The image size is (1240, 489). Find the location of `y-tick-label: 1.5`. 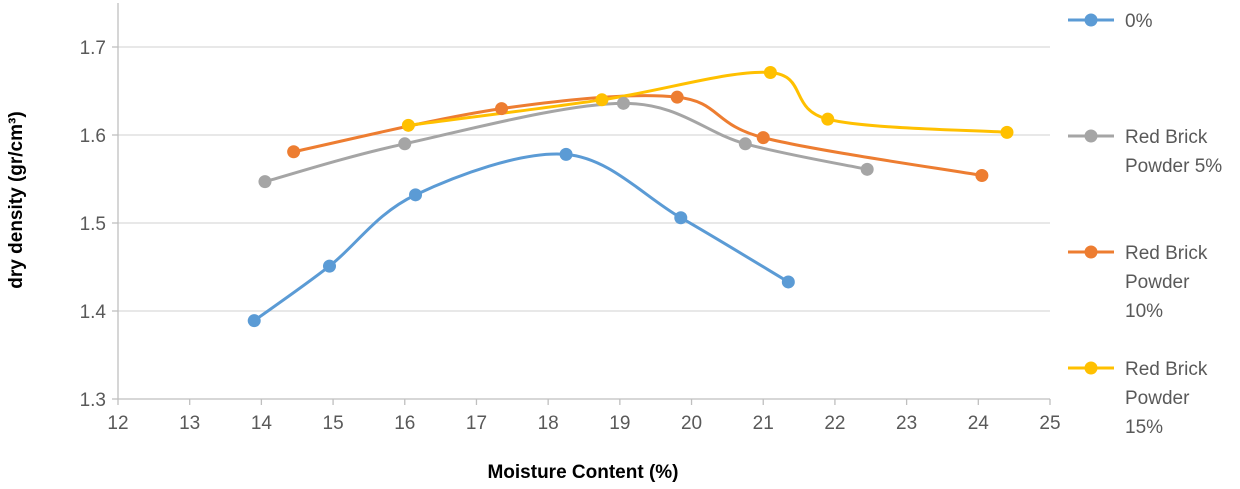

y-tick-label: 1.5 is located at coordinates (93, 224).